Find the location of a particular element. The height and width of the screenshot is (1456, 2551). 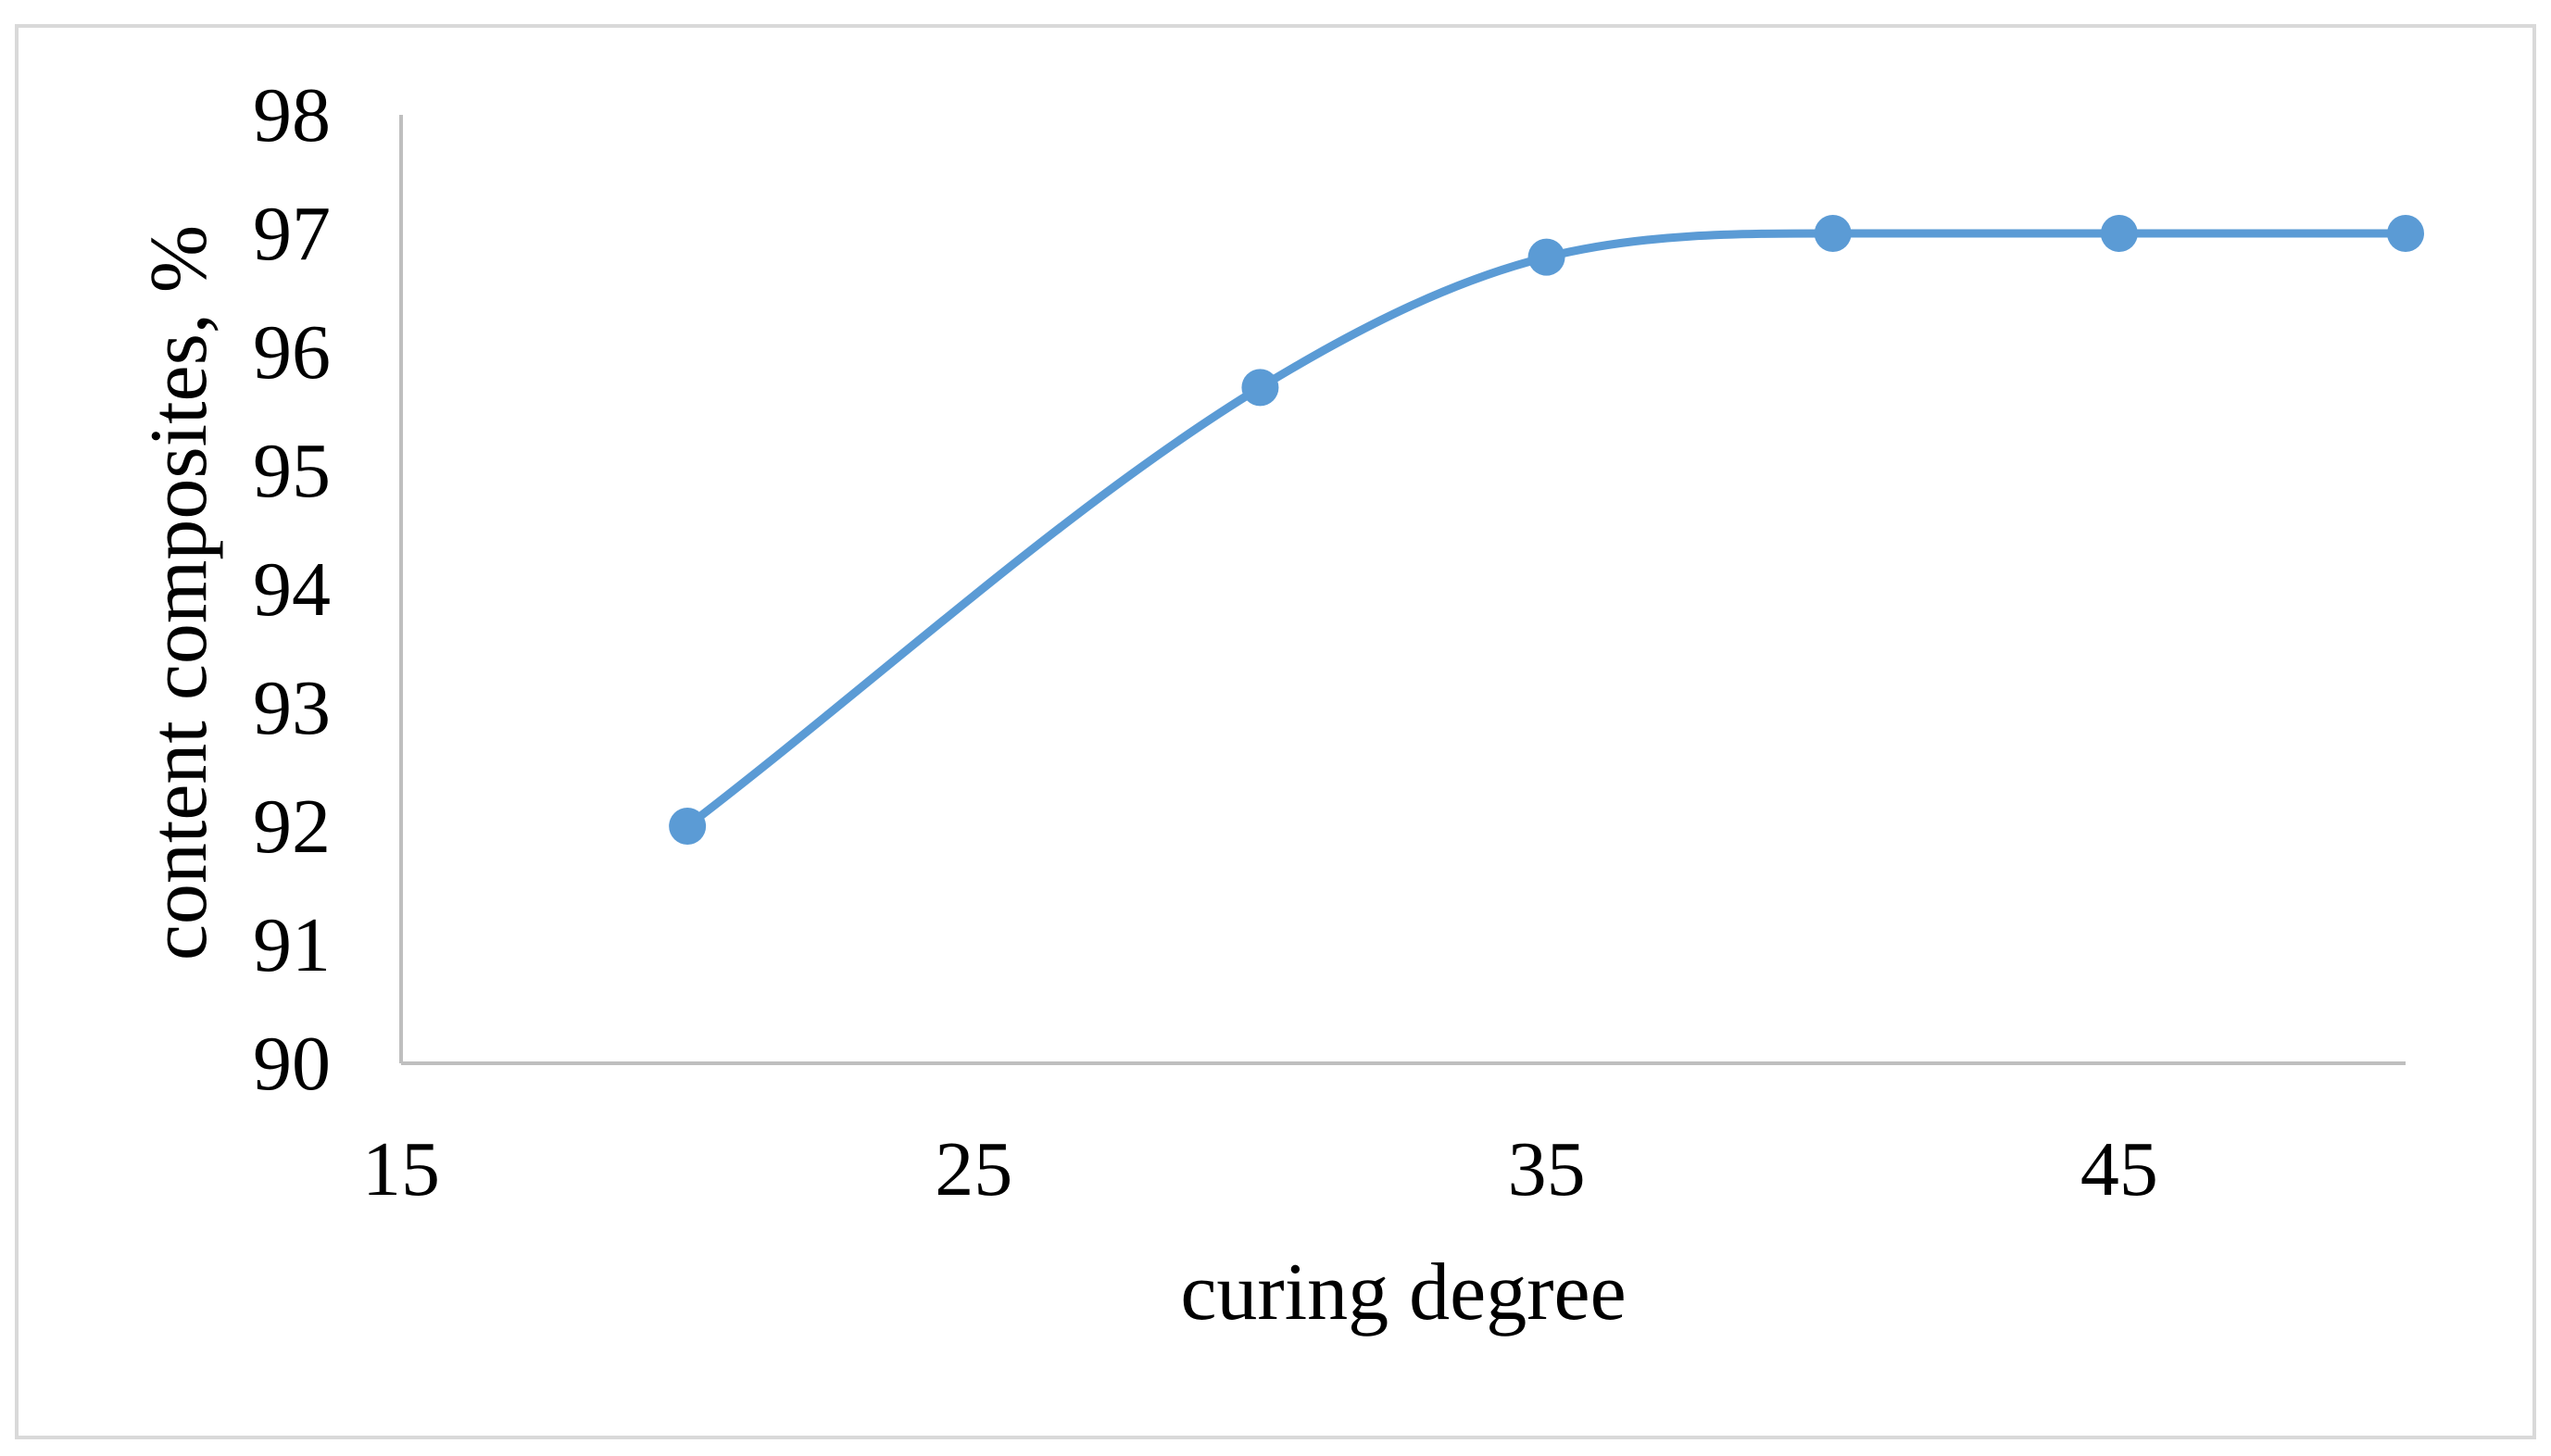

y-tick-label: 93 is located at coordinates (292, 708).